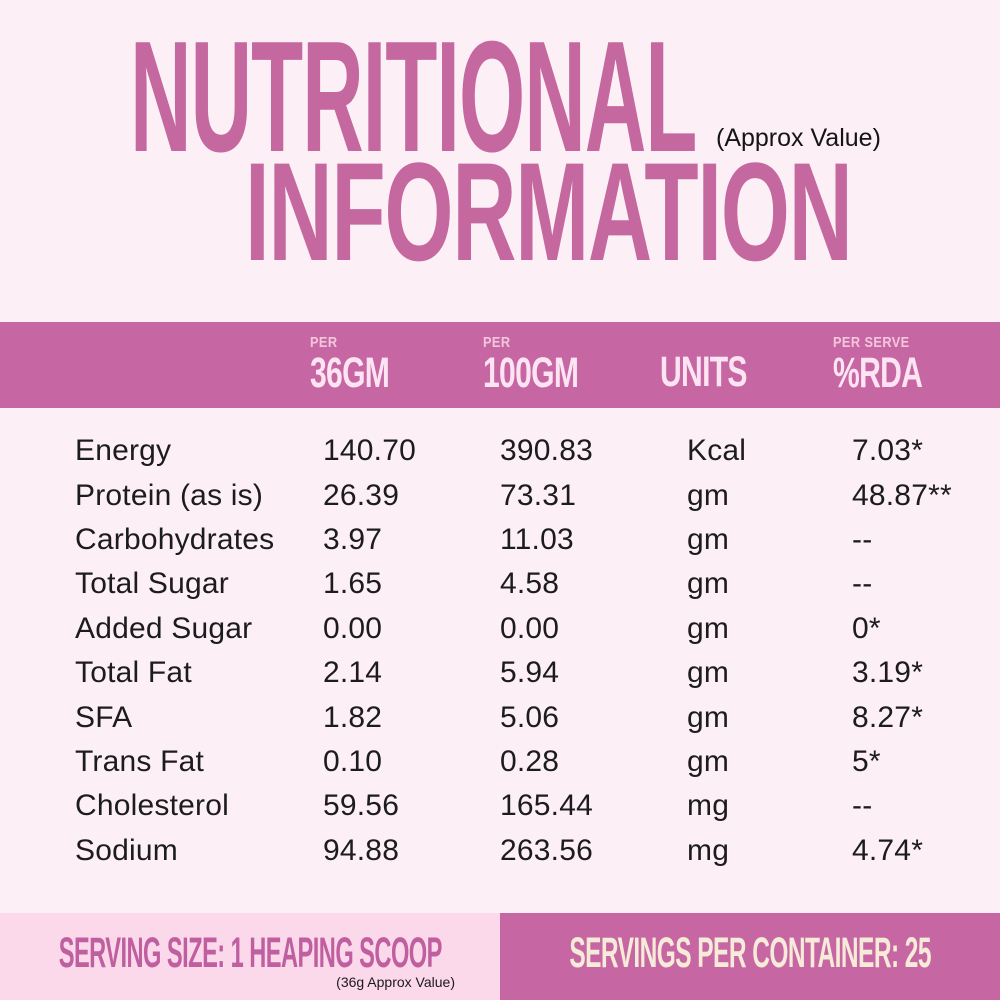 This screenshot has width=1000, height=1000. I want to click on value-rda: 8.27*, so click(888, 717).